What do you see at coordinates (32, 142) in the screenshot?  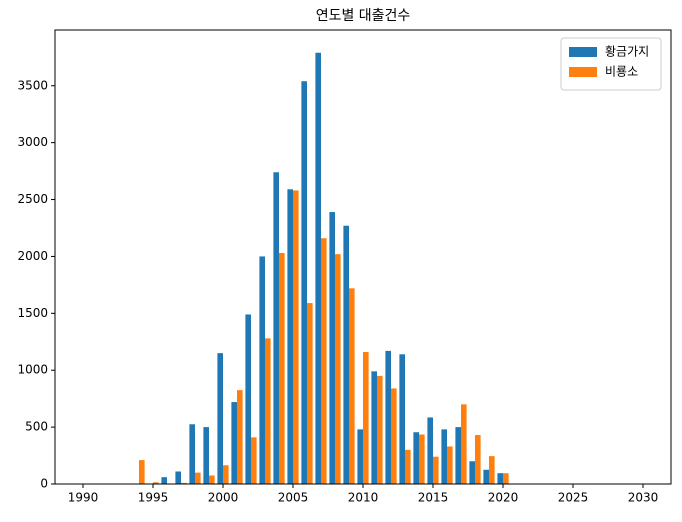 I see `y-tick-label: 3000` at bounding box center [32, 142].